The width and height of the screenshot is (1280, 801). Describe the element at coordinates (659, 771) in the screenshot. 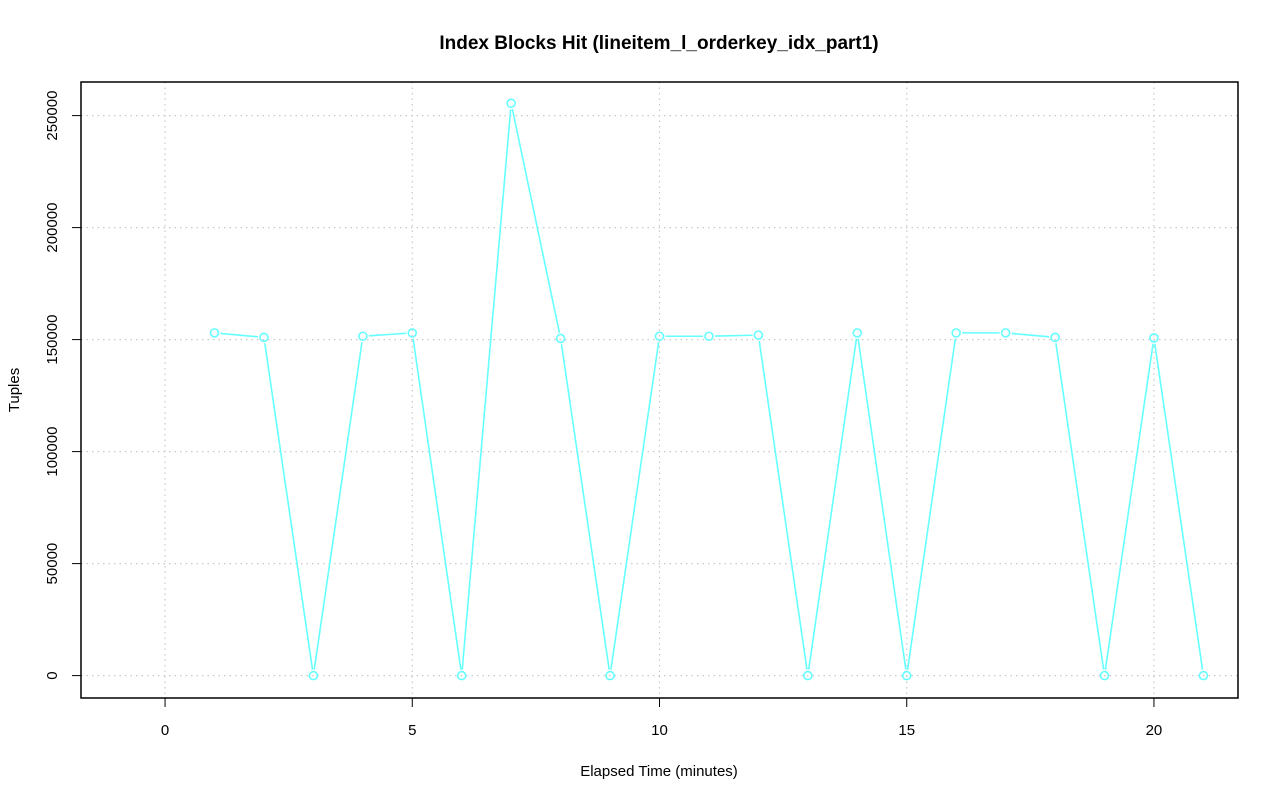

I see `x-axis-label: Elapsed Time (minutes)` at that location.